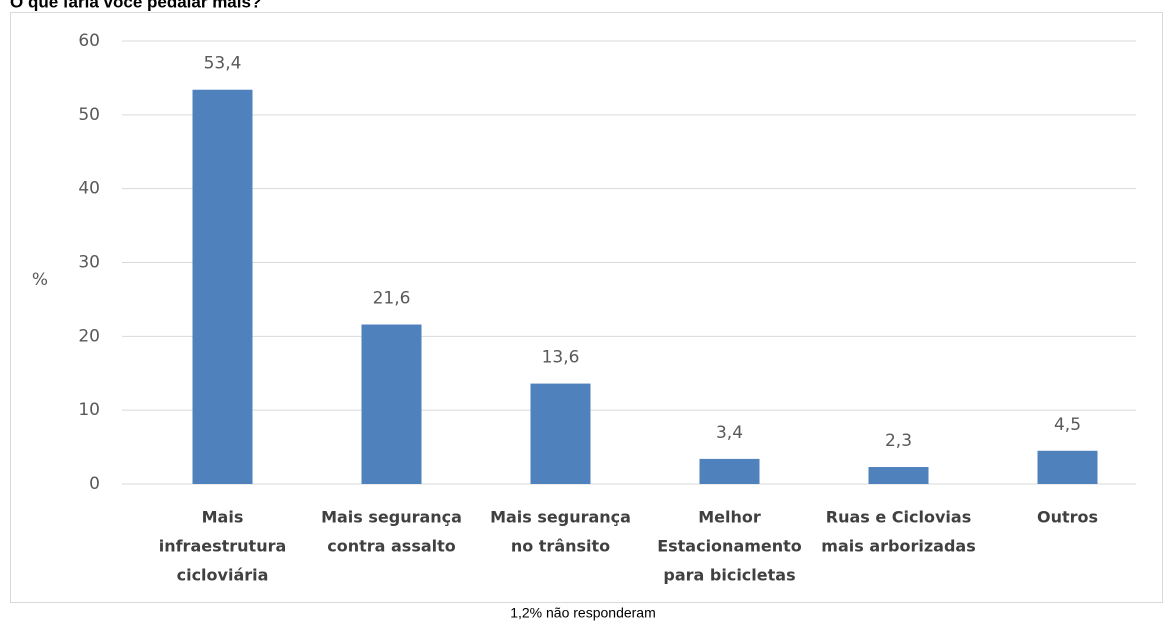 Image resolution: width=1166 pixels, height=623 pixels. I want to click on x-tick-label: infraestrutura, so click(223, 546).